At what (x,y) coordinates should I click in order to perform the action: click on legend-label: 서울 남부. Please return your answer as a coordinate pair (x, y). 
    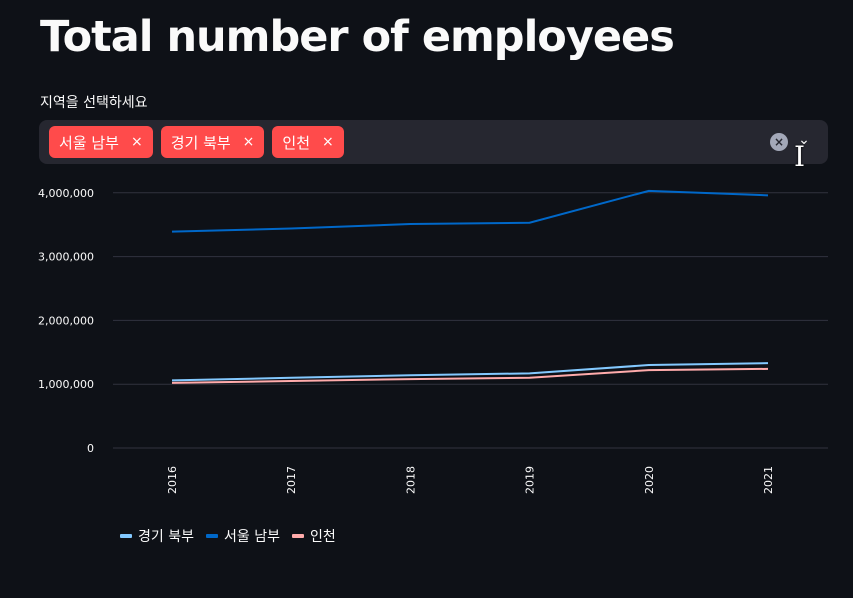
    Looking at the image, I should click on (251, 537).